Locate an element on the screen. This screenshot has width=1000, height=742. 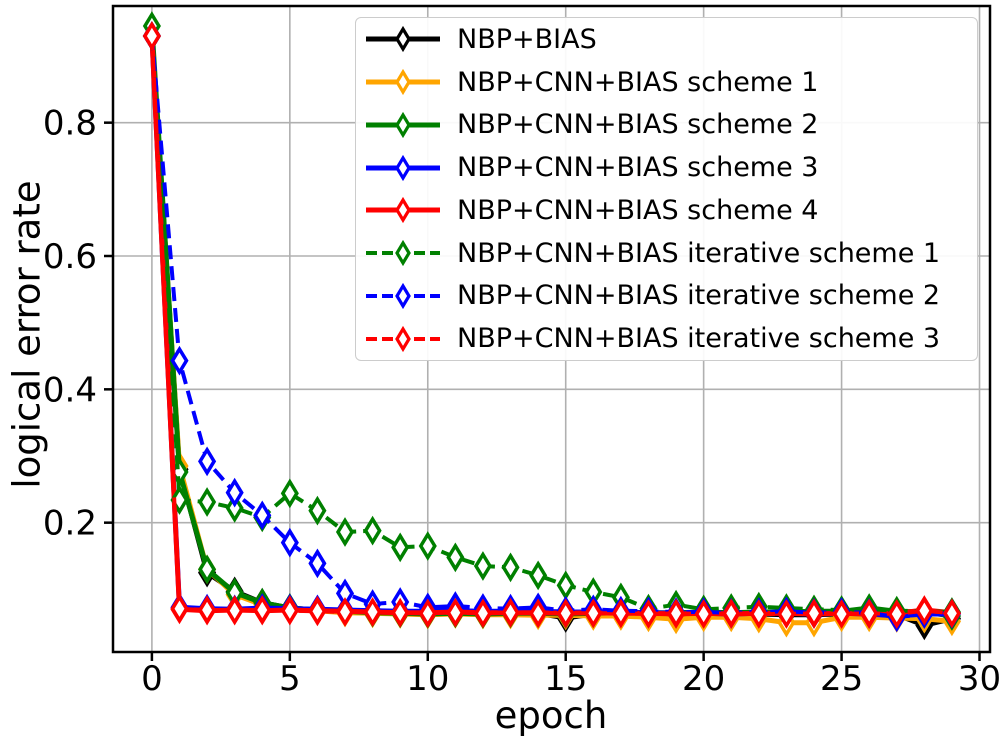
y-axis-label: logical error rate is located at coordinates (27, 334).